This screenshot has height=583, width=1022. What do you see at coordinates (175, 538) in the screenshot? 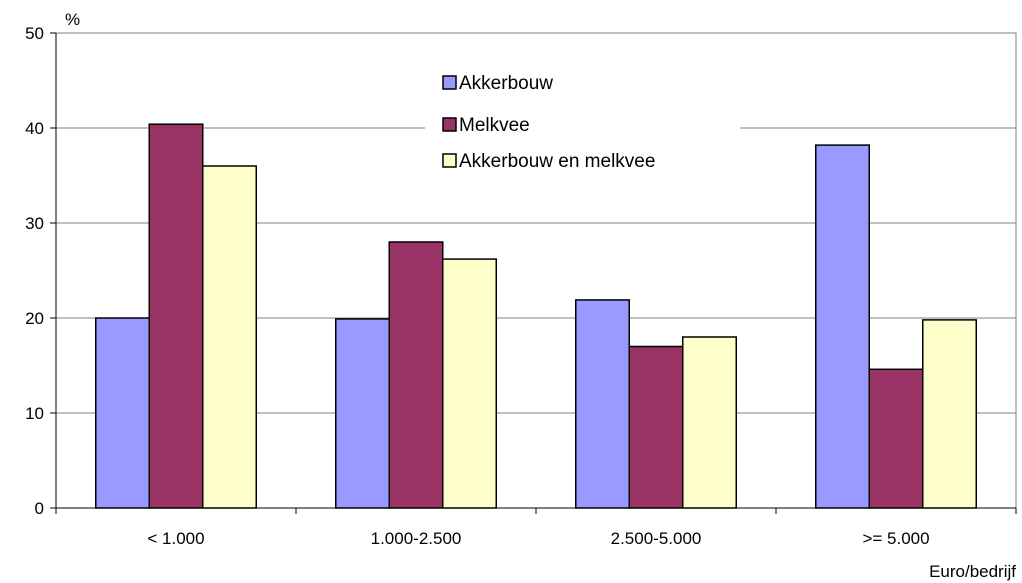
I see `x-tick-label: < 1.000` at bounding box center [175, 538].